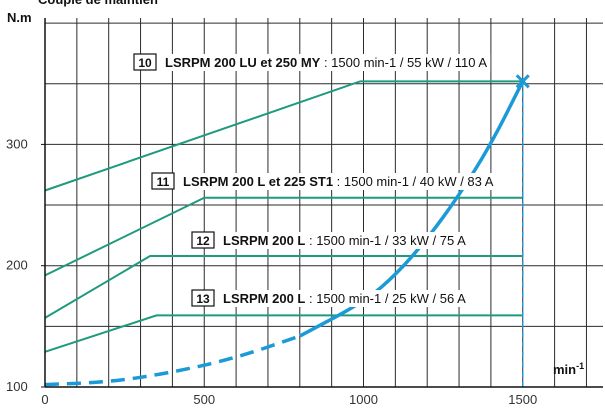 This screenshot has width=605, height=408. I want to click on annotation-number: 13, so click(203, 299).